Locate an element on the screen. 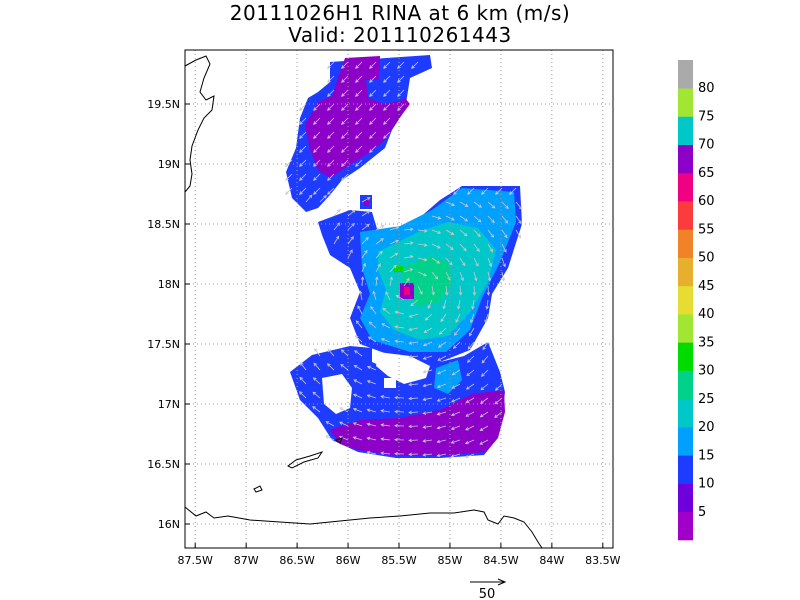 This screenshot has width=800, height=600. colorbar-label: 50 is located at coordinates (706, 258).